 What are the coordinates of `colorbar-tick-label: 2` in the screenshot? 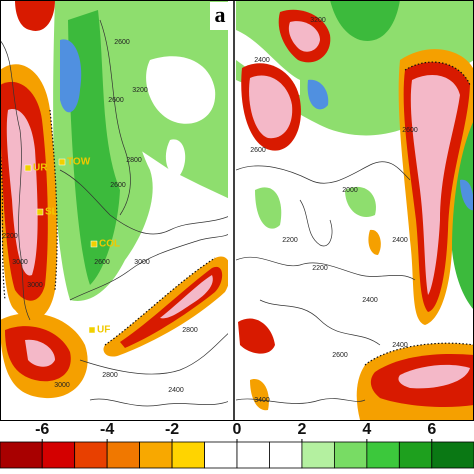 It's located at (301, 429).